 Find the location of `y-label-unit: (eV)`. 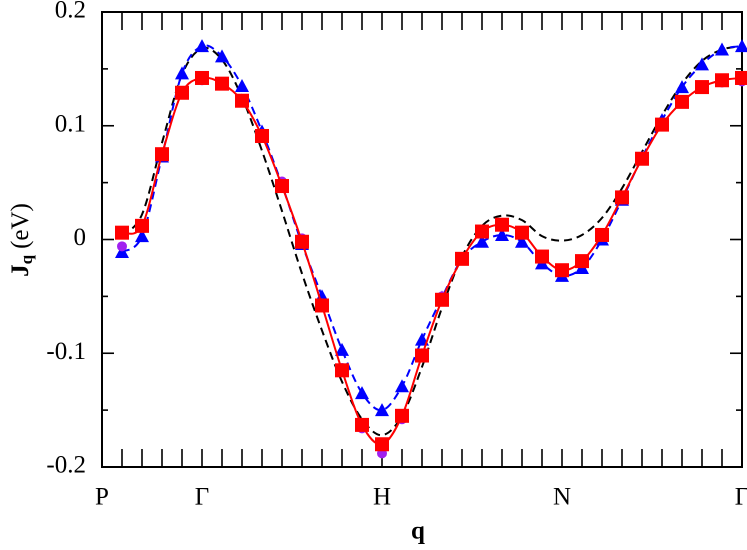

y-label-unit: (eV) is located at coordinates (20, 226).